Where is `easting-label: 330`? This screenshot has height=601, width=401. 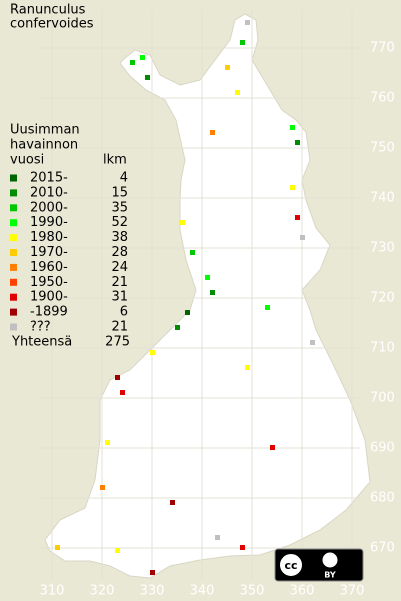 easting-label: 330 is located at coordinates (152, 591).